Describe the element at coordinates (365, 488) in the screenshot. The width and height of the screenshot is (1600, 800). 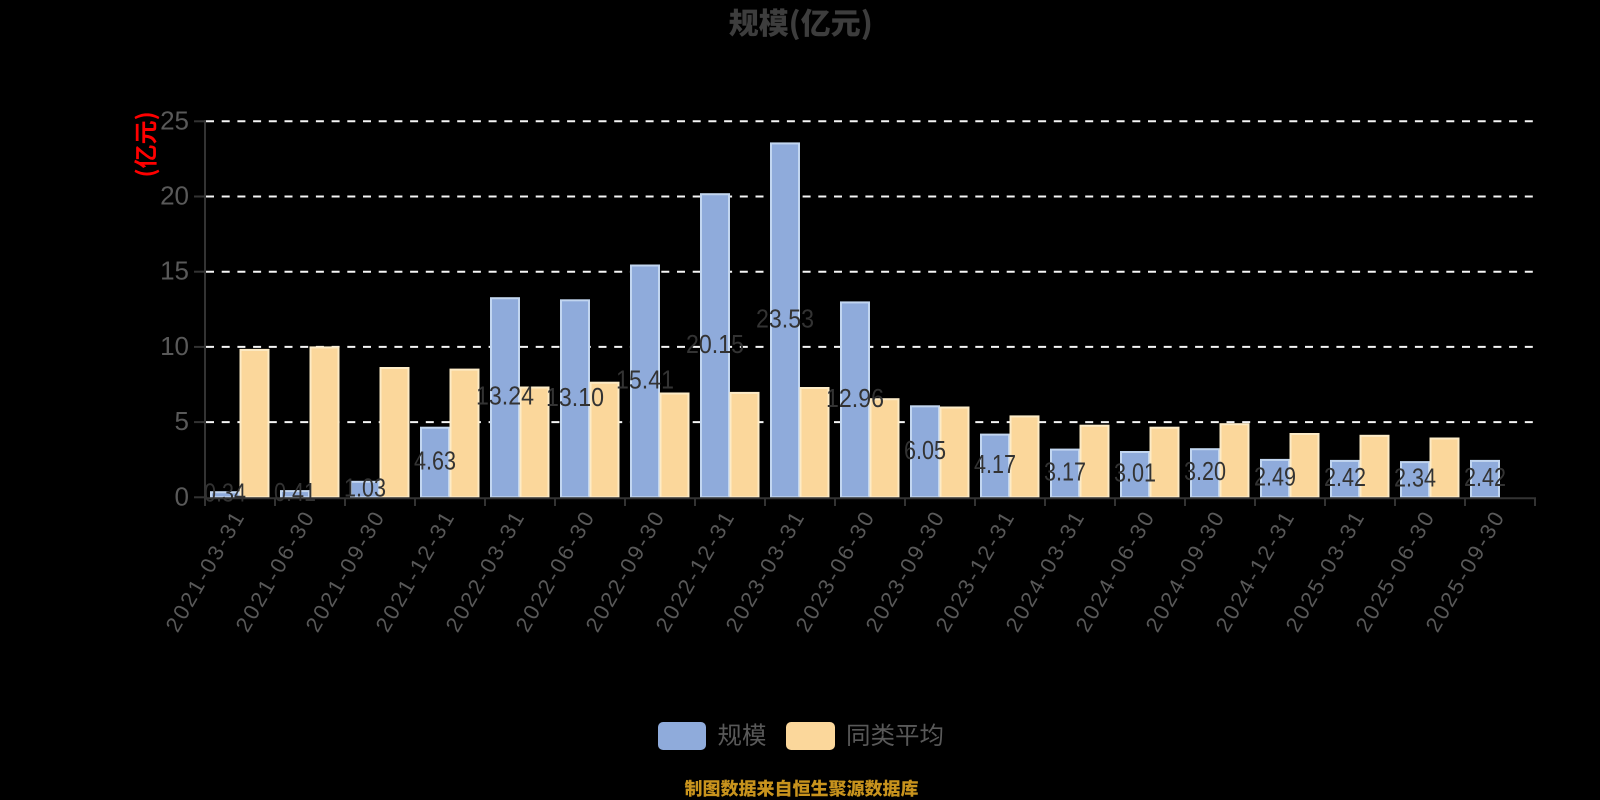
I see `svg-text: 1.03` at that location.